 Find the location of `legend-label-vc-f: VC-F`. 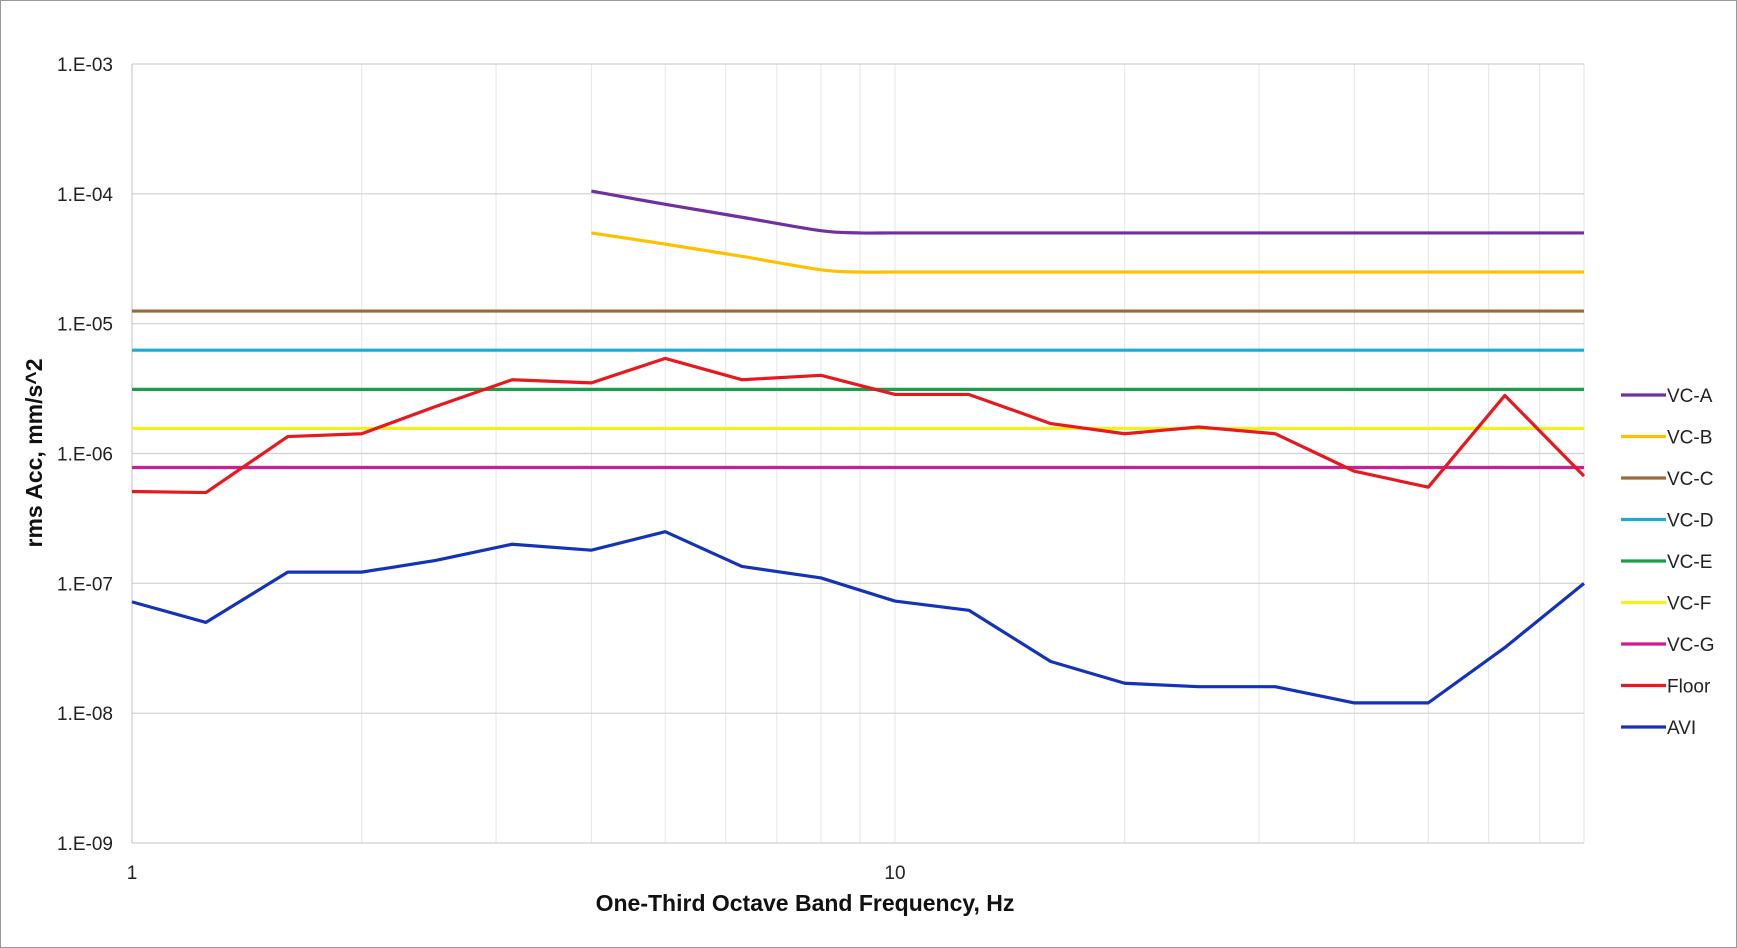

legend-label-vc-f: VC-F is located at coordinates (1689, 604).